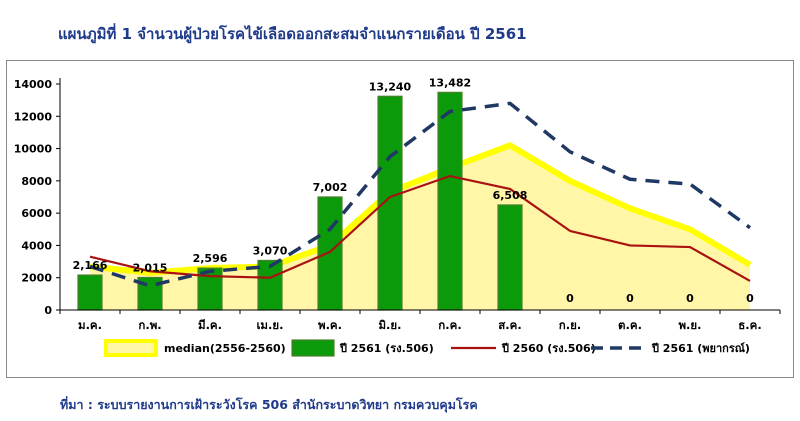 This screenshot has height=421, width=800. What do you see at coordinates (210, 258) in the screenshot?
I see `bar-data-label: 2,596` at bounding box center [210, 258].